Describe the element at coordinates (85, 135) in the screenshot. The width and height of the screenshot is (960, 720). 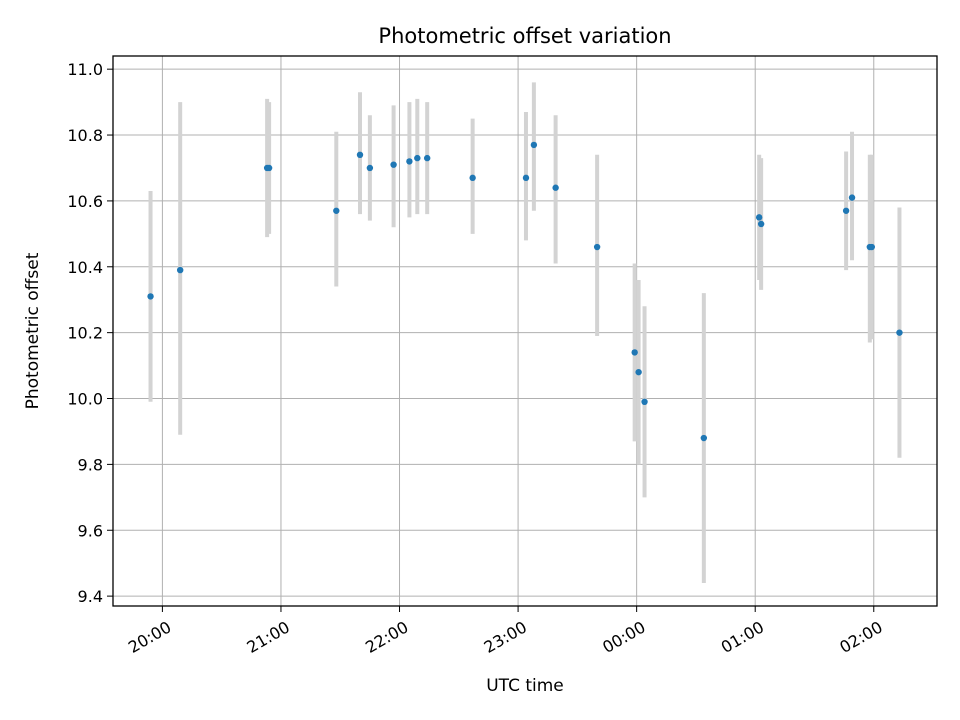
I see `y-tick-label: 10.8` at that location.